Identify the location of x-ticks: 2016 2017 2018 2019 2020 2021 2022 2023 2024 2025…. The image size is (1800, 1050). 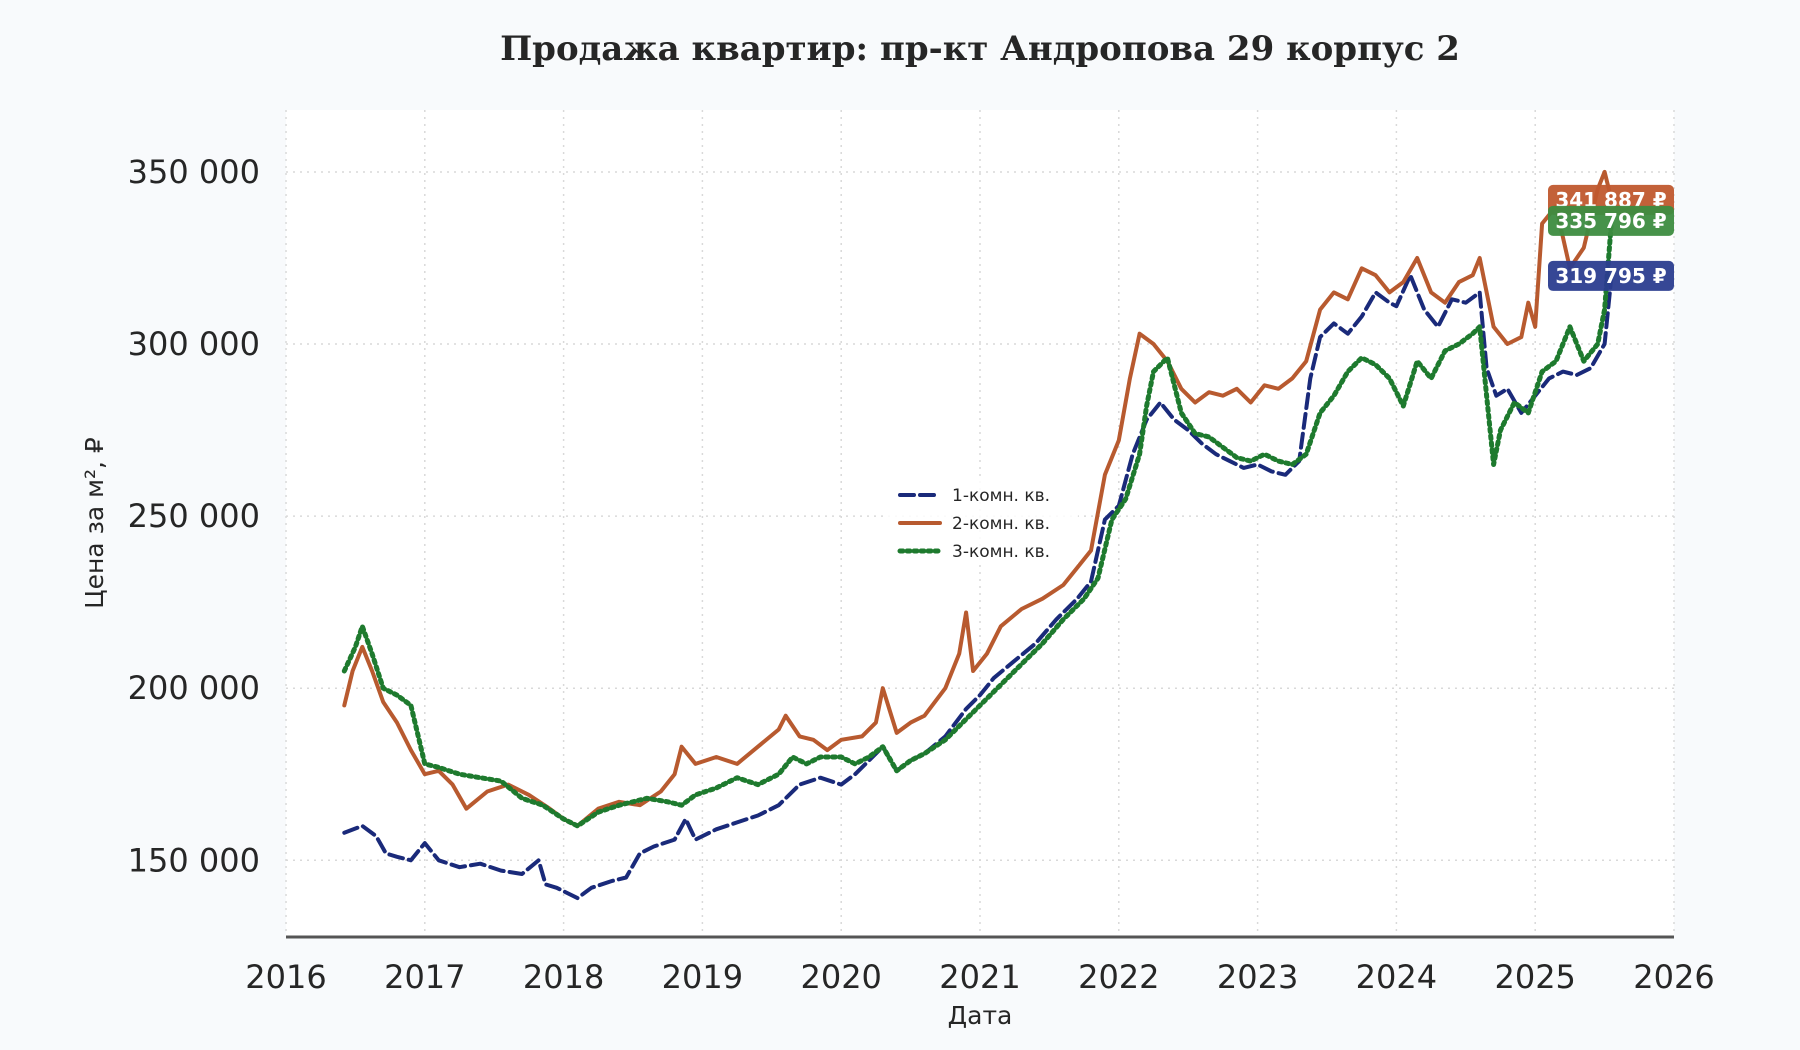
(979, 977).